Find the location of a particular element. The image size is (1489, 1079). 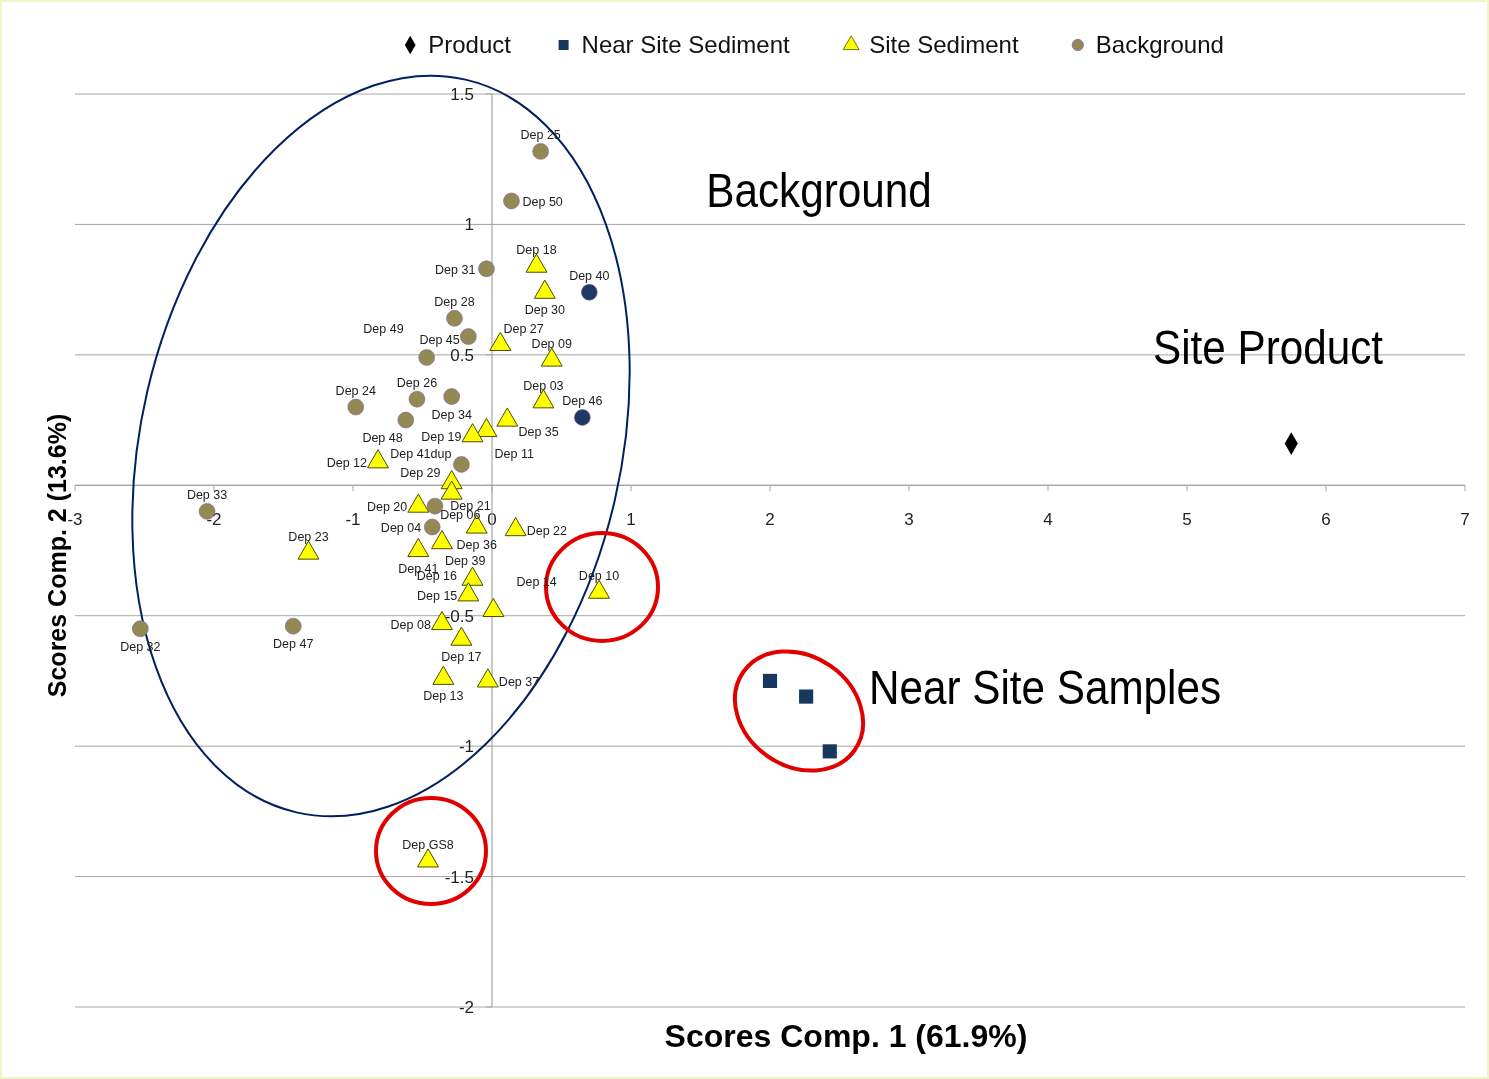

annotation: Site Product is located at coordinates (1268, 347).